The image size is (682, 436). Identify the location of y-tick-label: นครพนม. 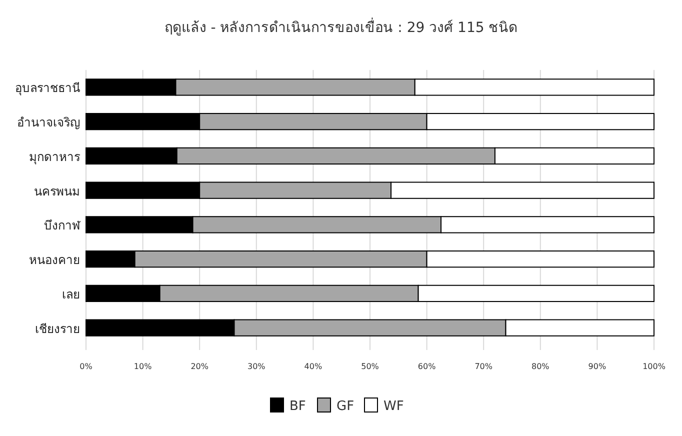
(57, 191).